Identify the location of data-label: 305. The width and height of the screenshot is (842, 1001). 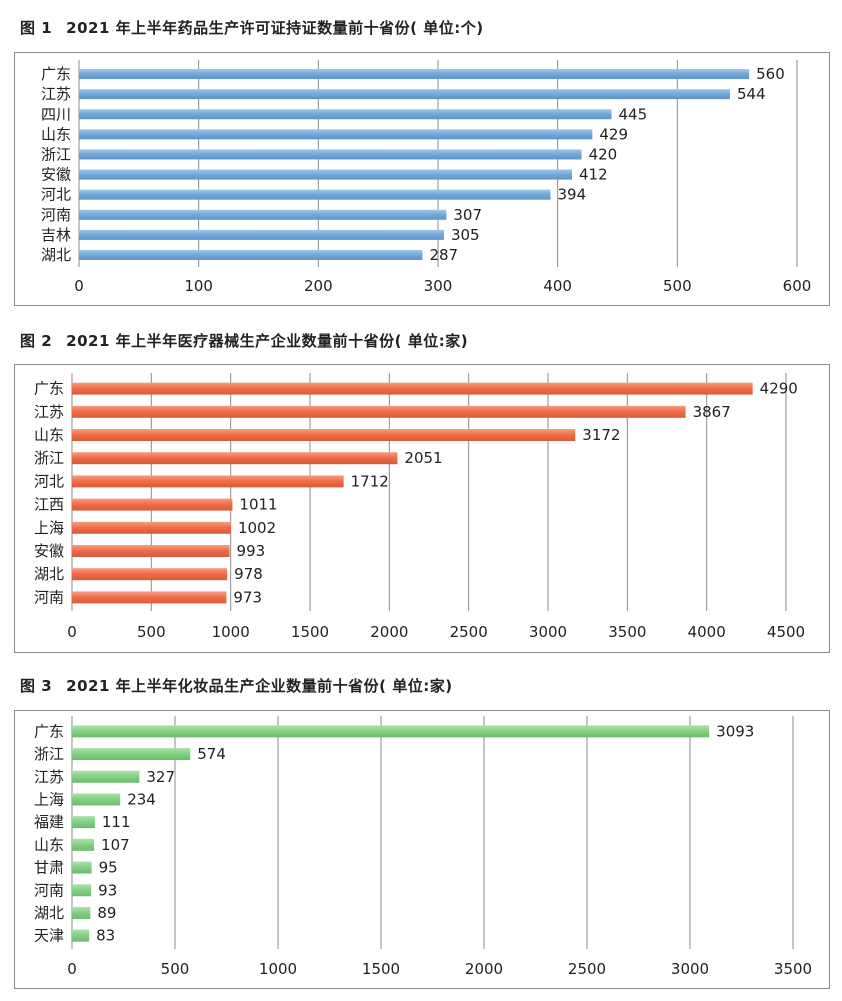
(465, 235).